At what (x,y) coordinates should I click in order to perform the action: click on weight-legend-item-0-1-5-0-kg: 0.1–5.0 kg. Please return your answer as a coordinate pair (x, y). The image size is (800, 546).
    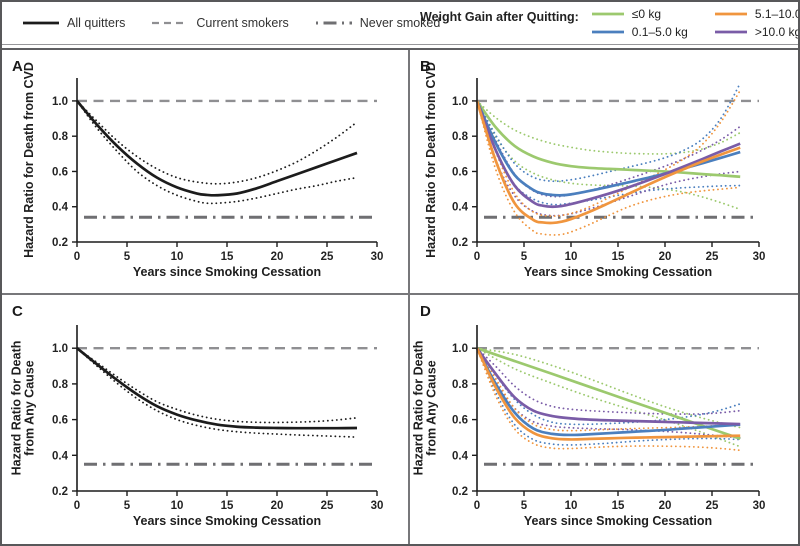
    Looking at the image, I should click on (639, 31).